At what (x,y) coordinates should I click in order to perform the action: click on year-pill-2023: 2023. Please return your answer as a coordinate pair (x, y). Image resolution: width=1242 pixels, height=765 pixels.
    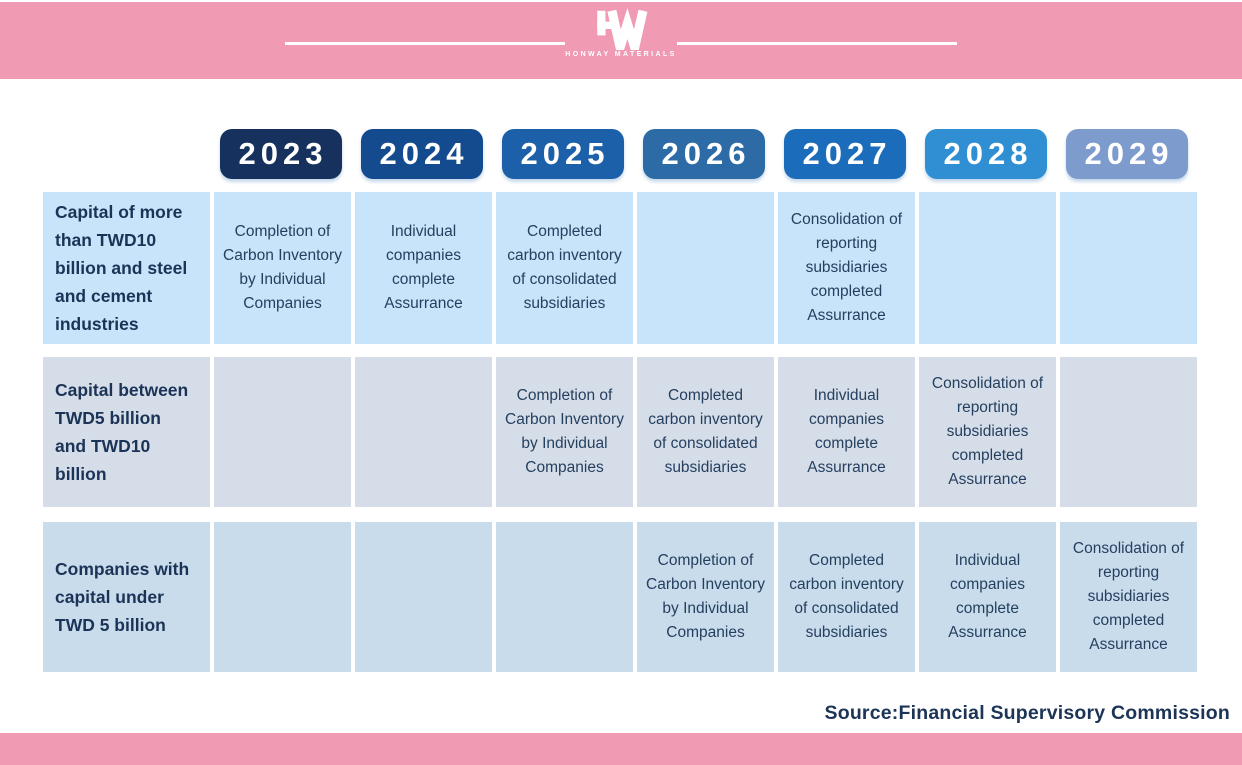
    Looking at the image, I should click on (280, 154).